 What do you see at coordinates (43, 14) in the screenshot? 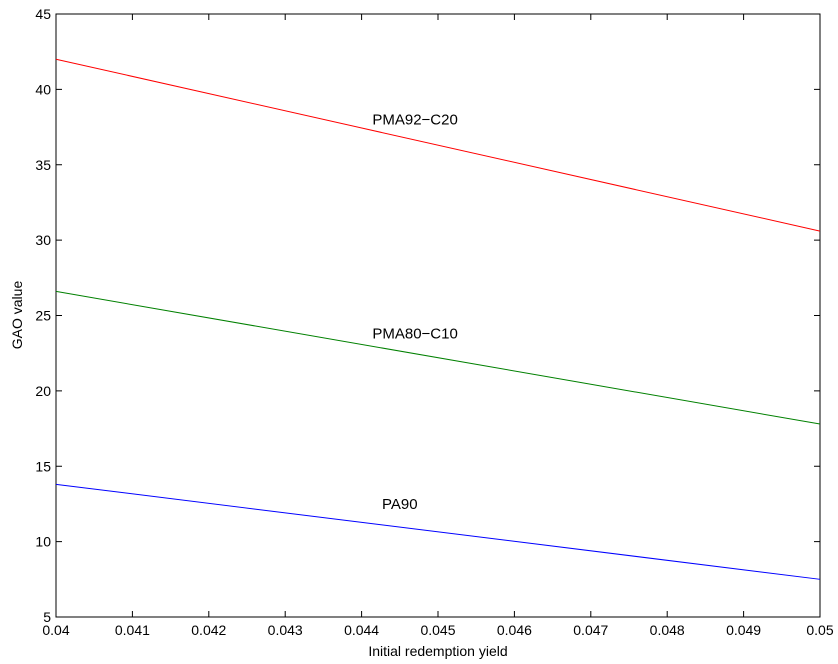
I see `y-tick-label: 45` at bounding box center [43, 14].